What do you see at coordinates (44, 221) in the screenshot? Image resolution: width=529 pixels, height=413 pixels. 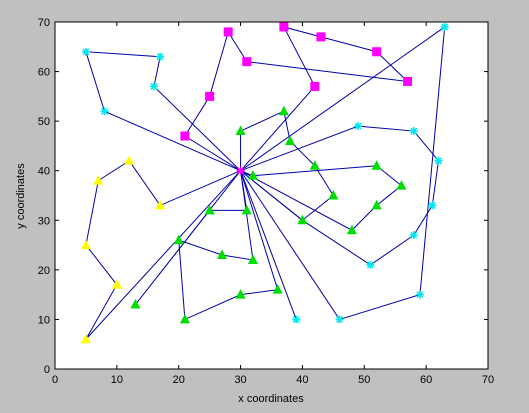 I see `y-tick-label: 30` at bounding box center [44, 221].